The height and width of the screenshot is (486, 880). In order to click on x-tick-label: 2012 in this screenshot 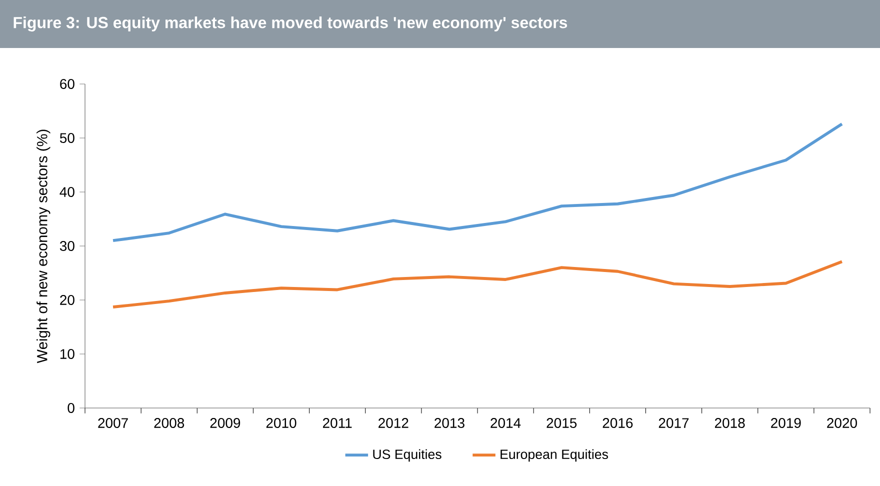, I will do `click(393, 423)`.